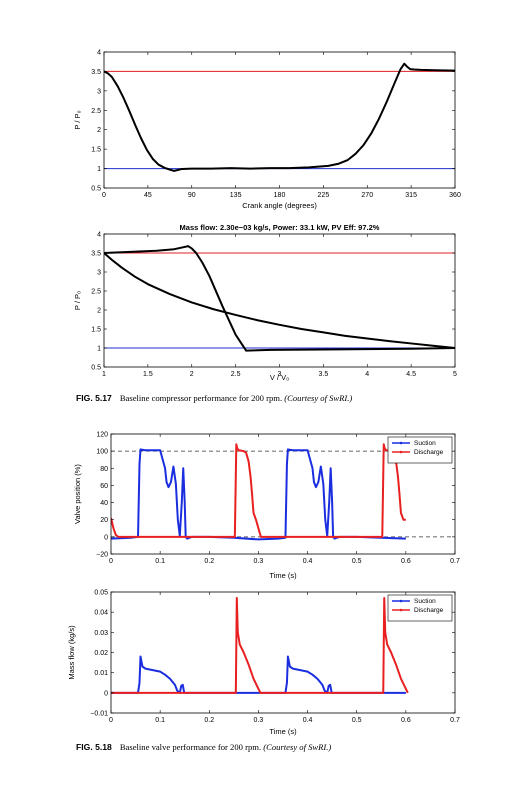  I want to click on x-axis-label: Crank angle (degrees), so click(279, 205).